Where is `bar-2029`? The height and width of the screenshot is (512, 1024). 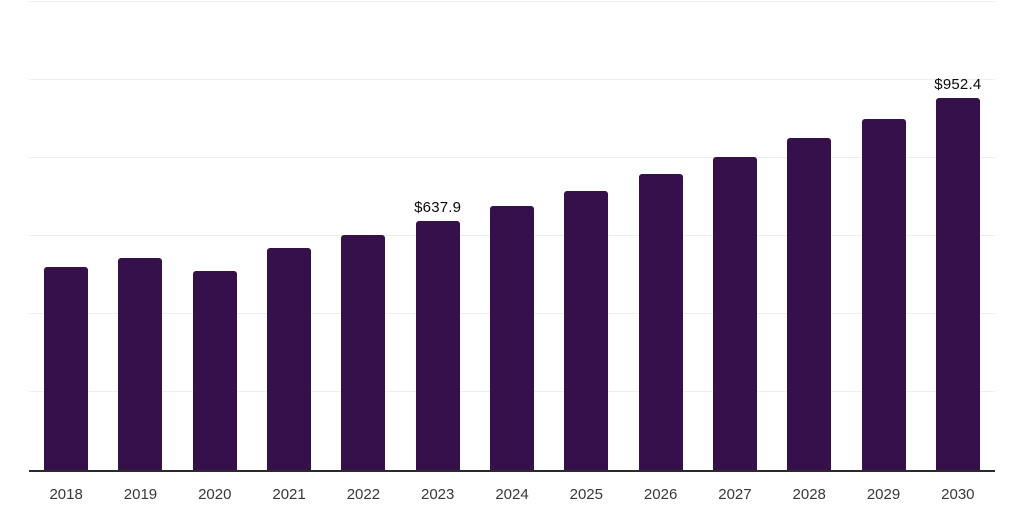
bar-2029 is located at coordinates (883, 294).